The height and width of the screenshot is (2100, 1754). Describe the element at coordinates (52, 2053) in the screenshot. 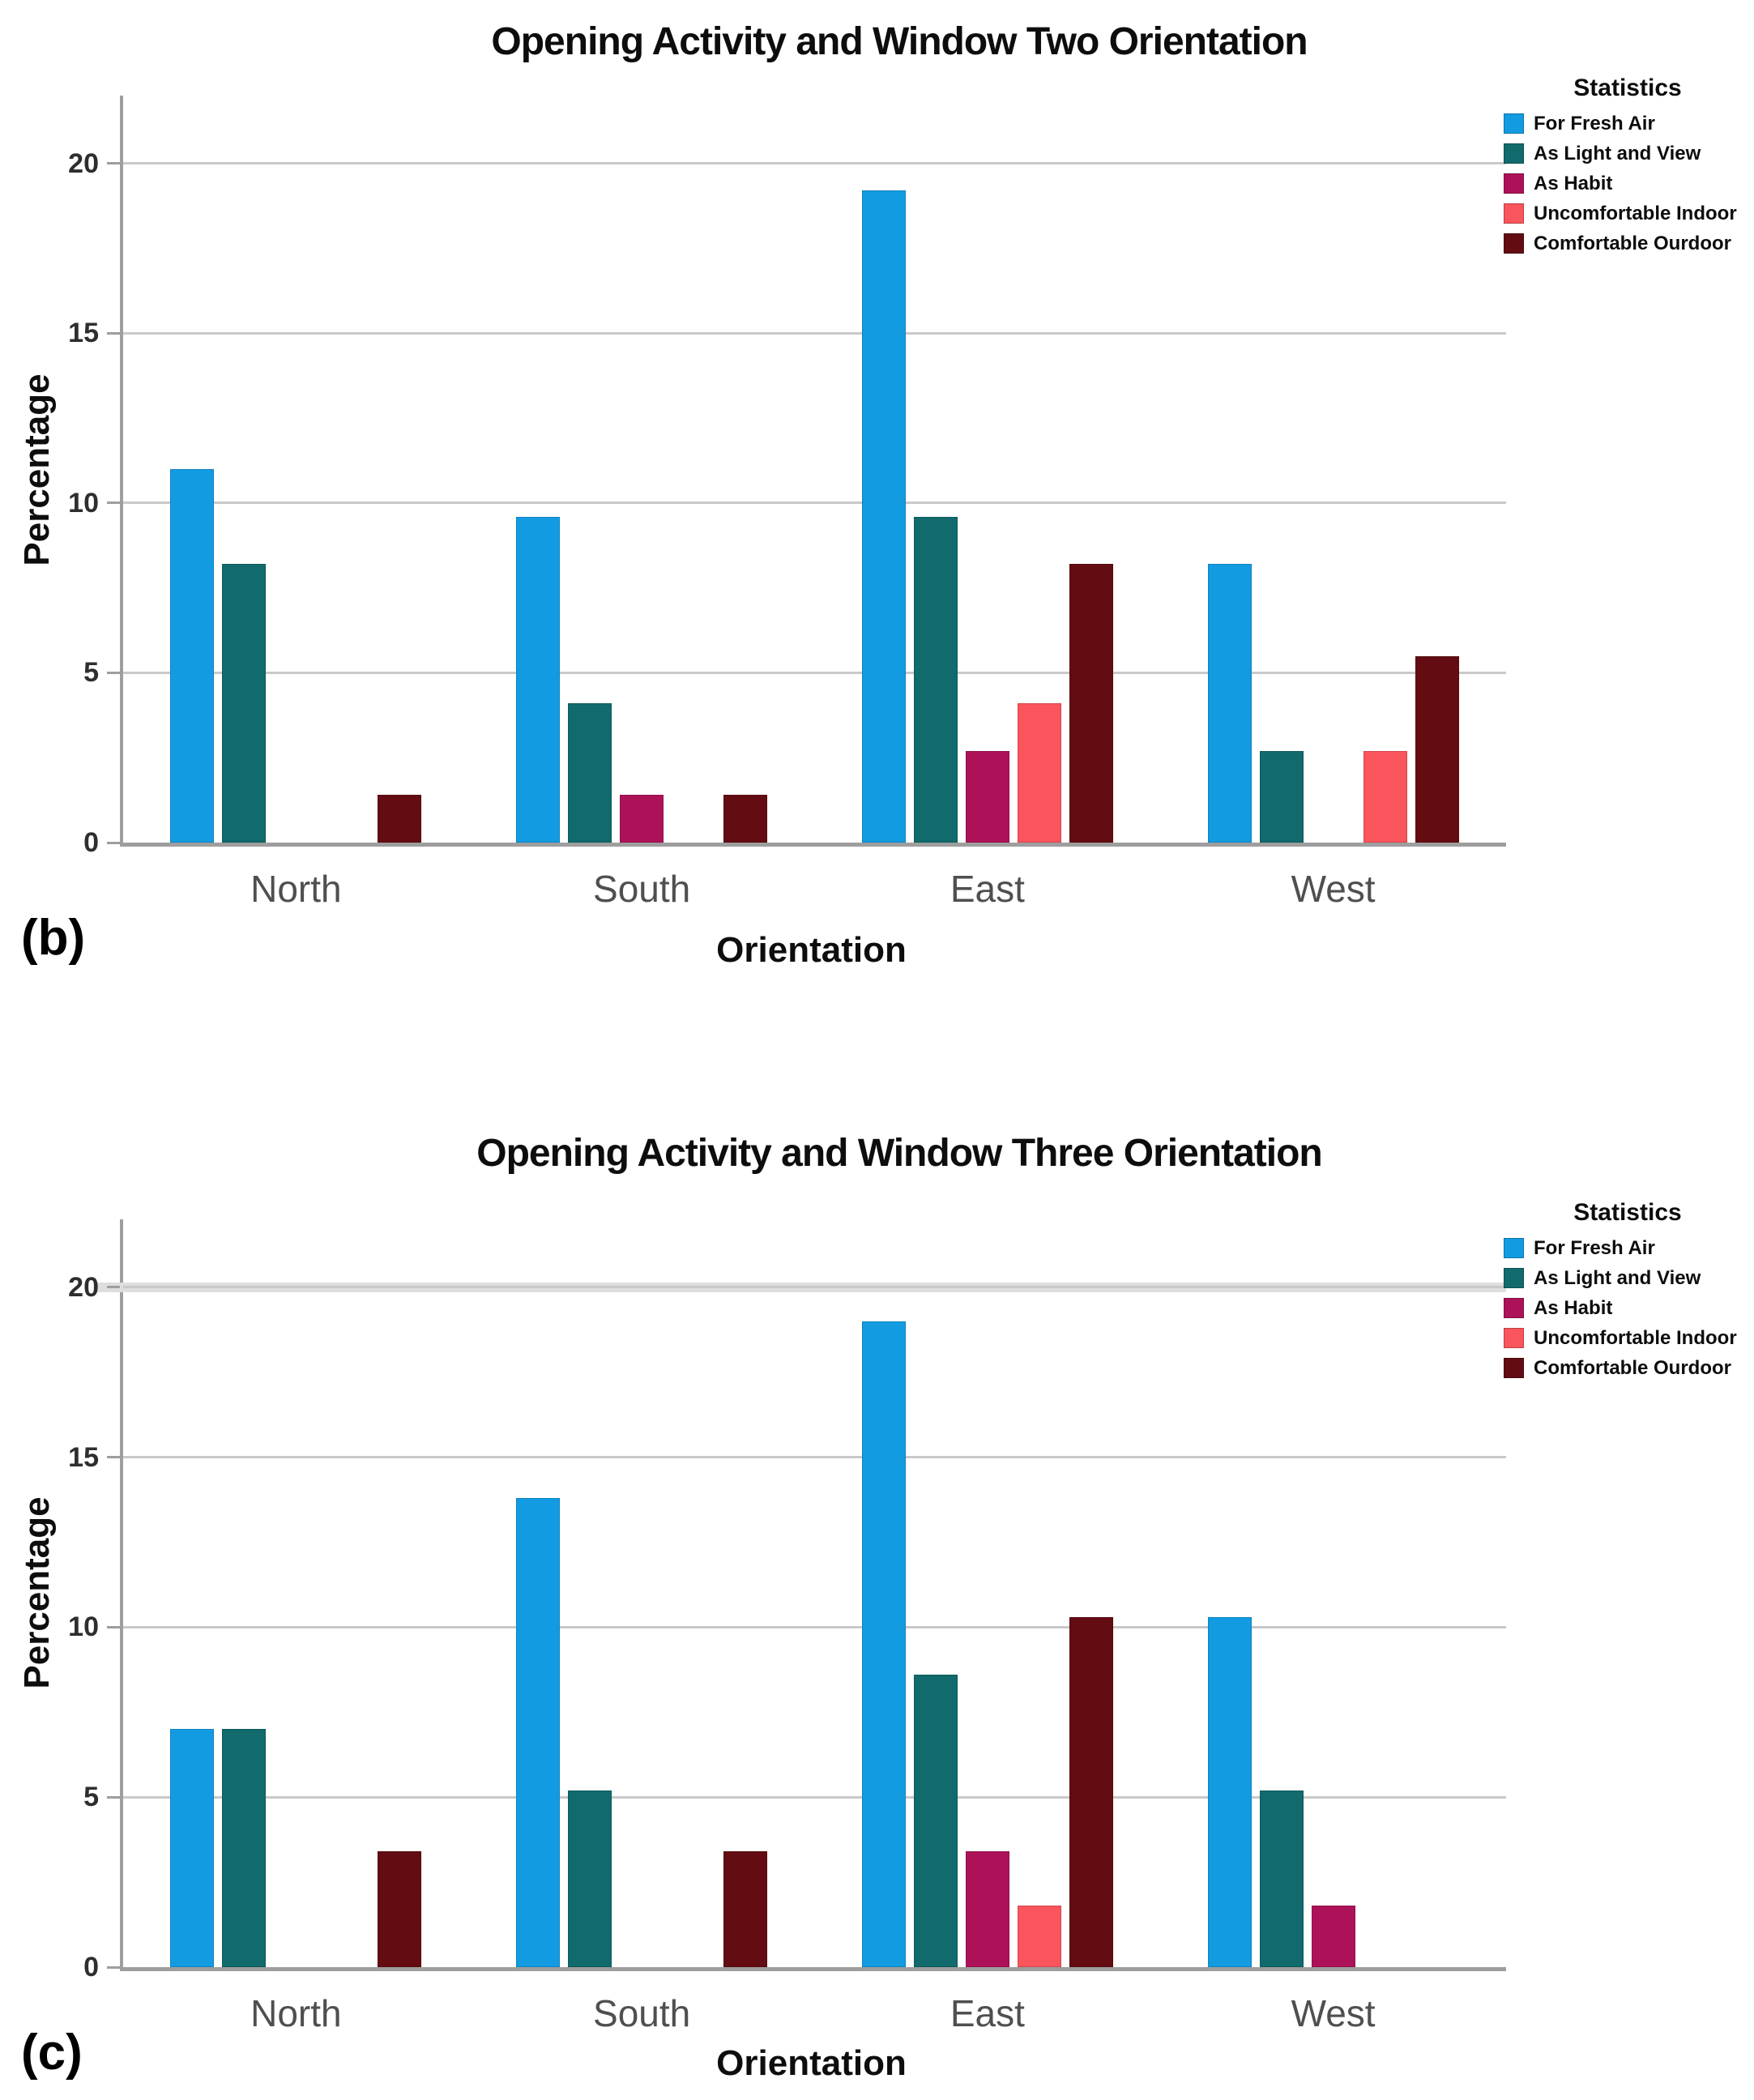

I see `panel-label-c: (c)` at that location.